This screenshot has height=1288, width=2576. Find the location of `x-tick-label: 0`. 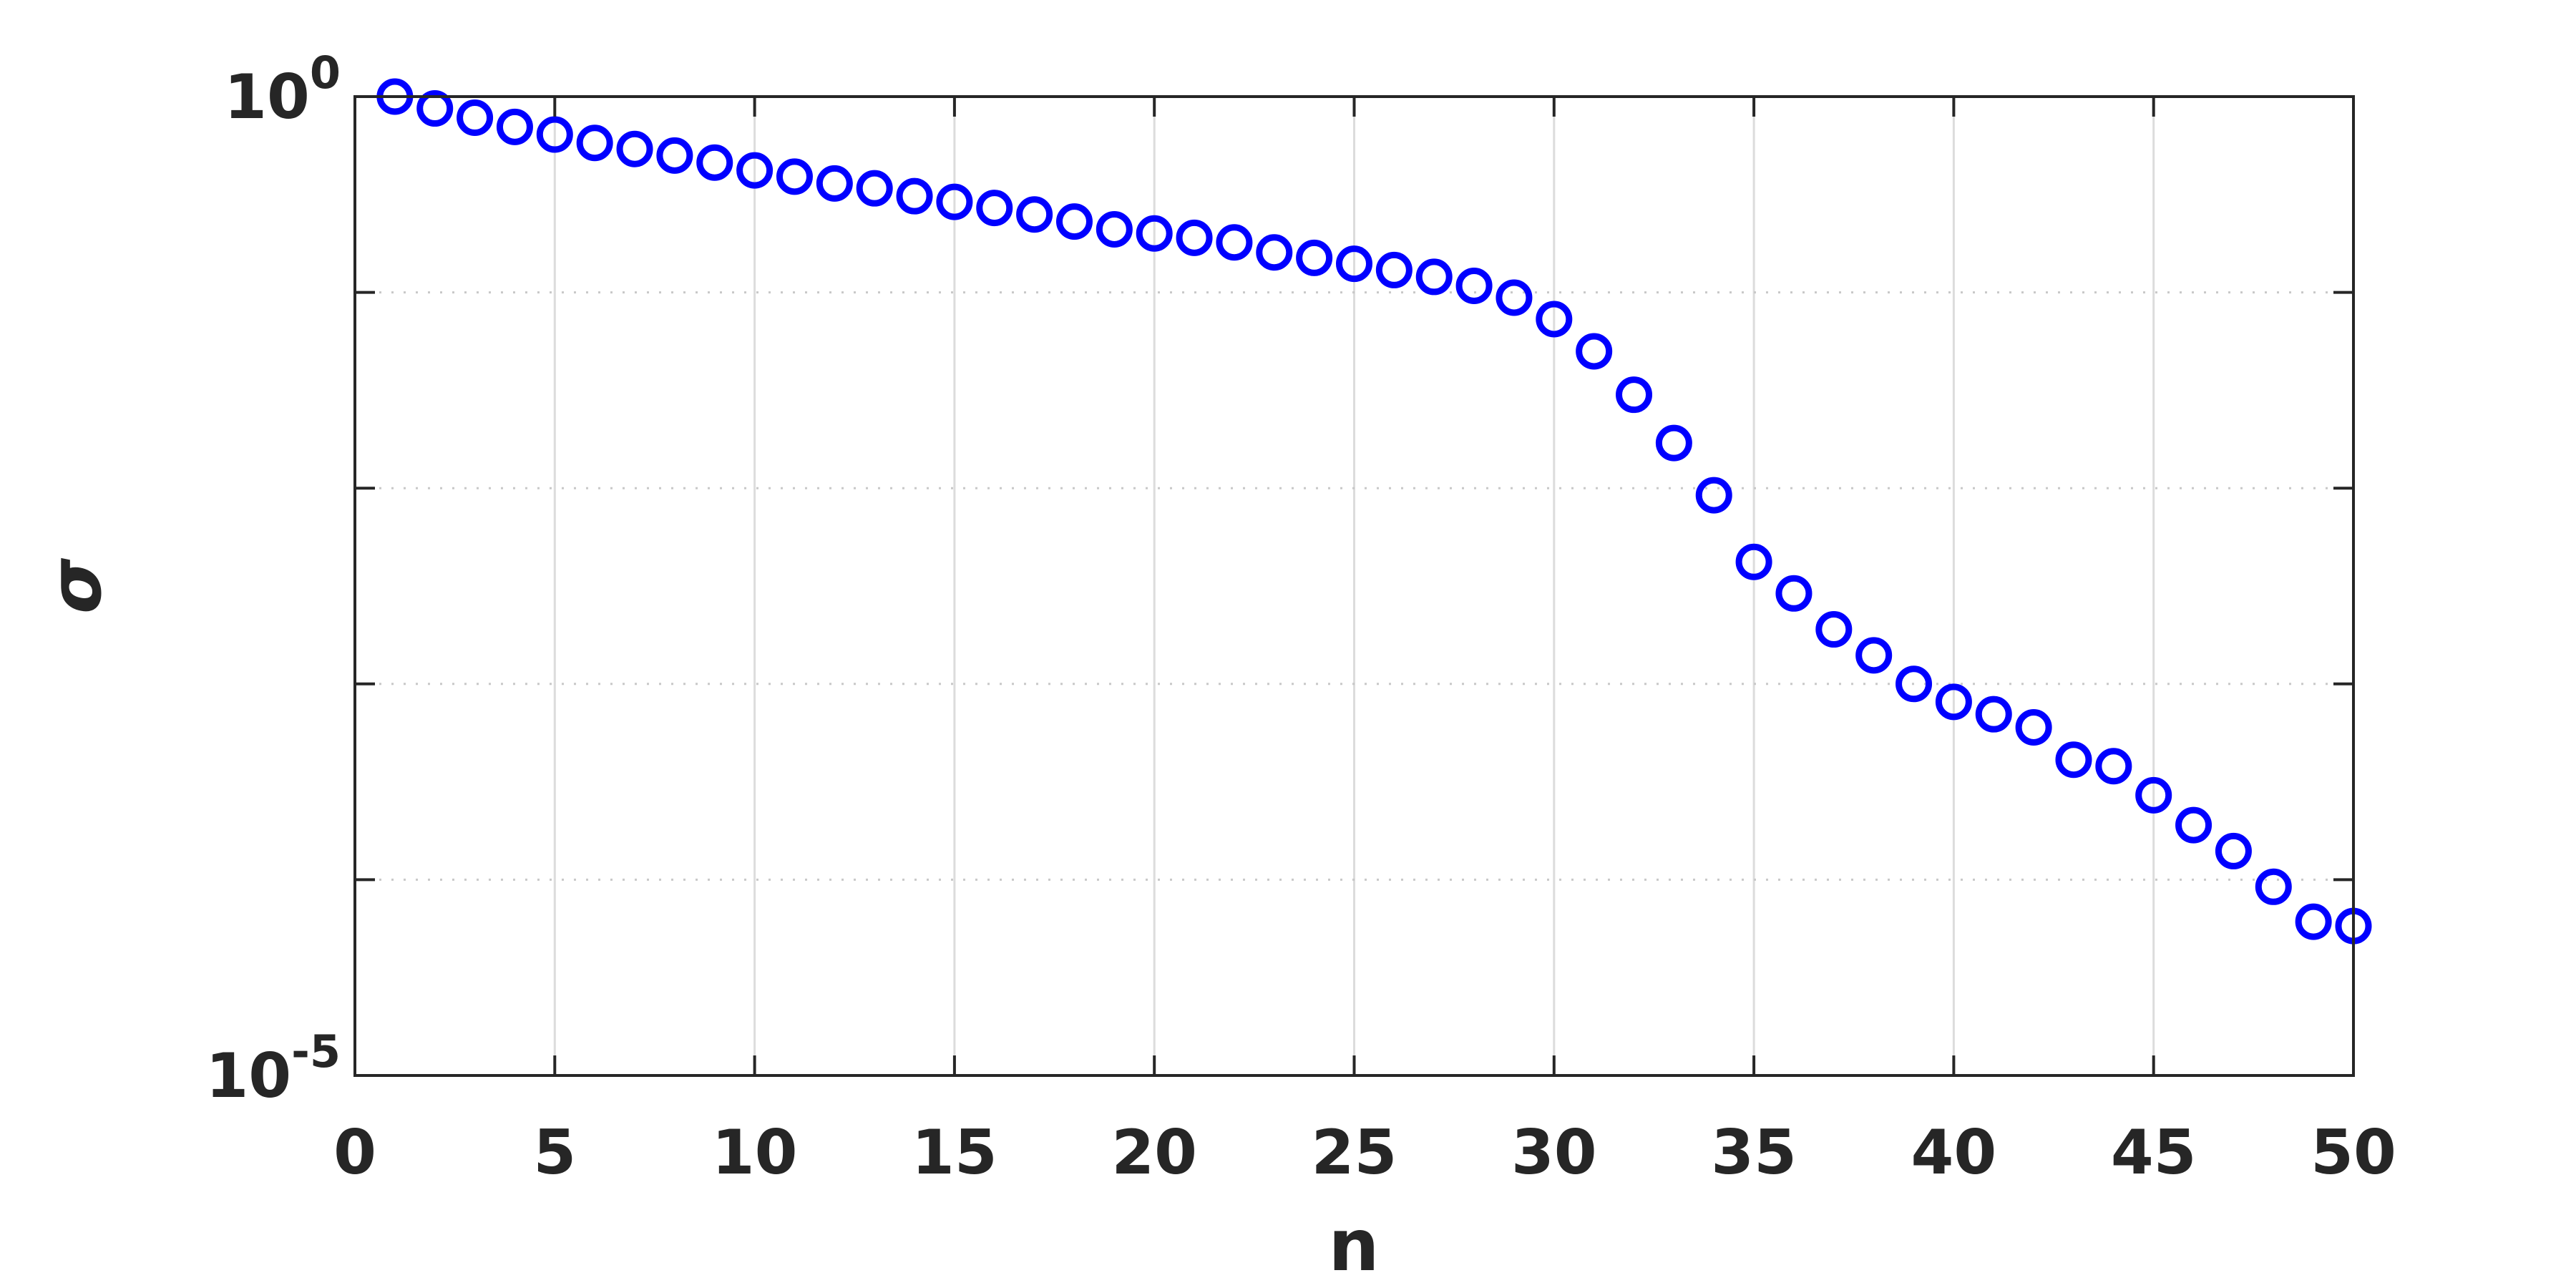

x-tick-label: 0 is located at coordinates (354, 1153).